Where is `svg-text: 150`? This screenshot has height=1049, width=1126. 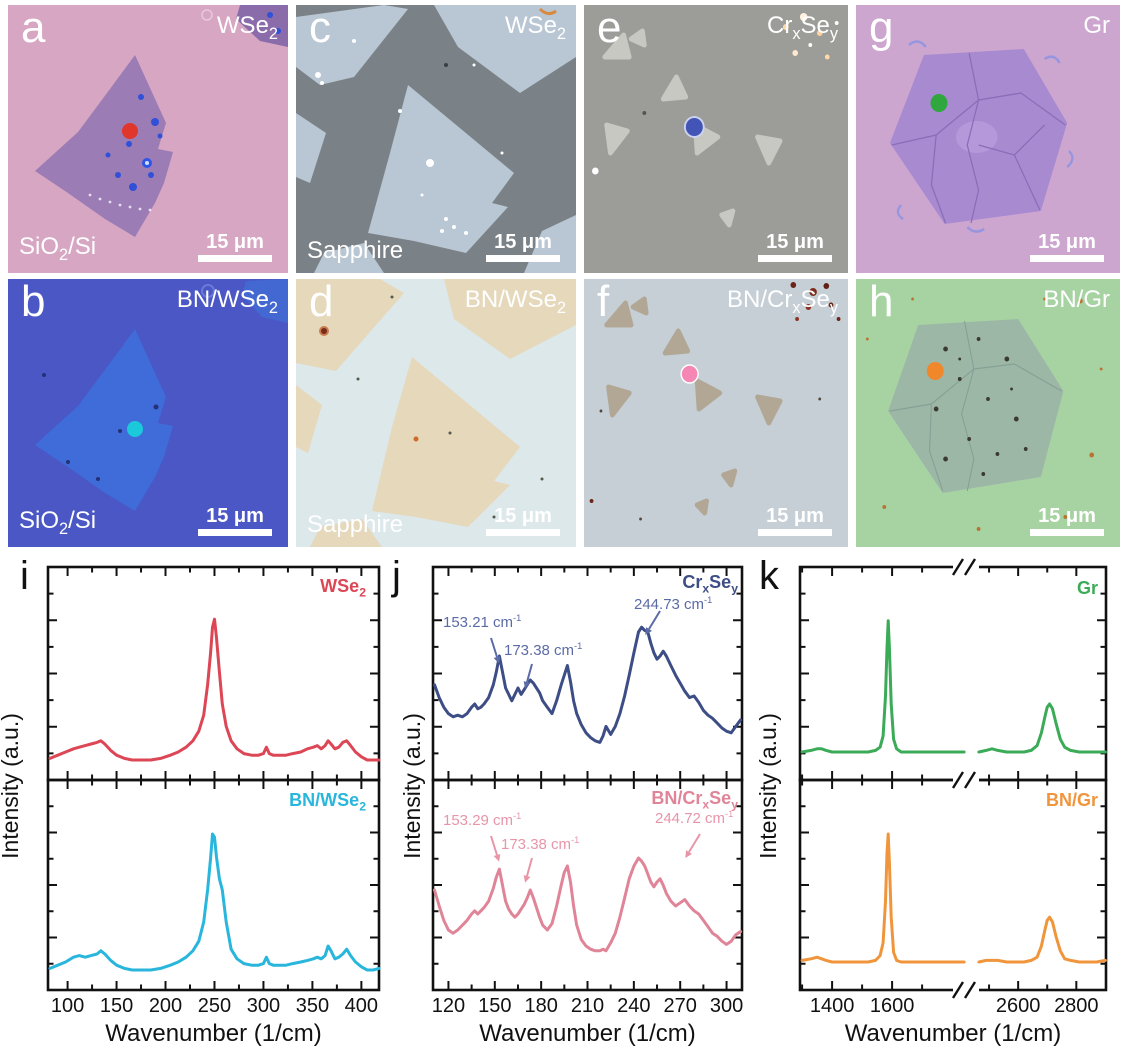
svg-text: 150 is located at coordinates (116, 1006).